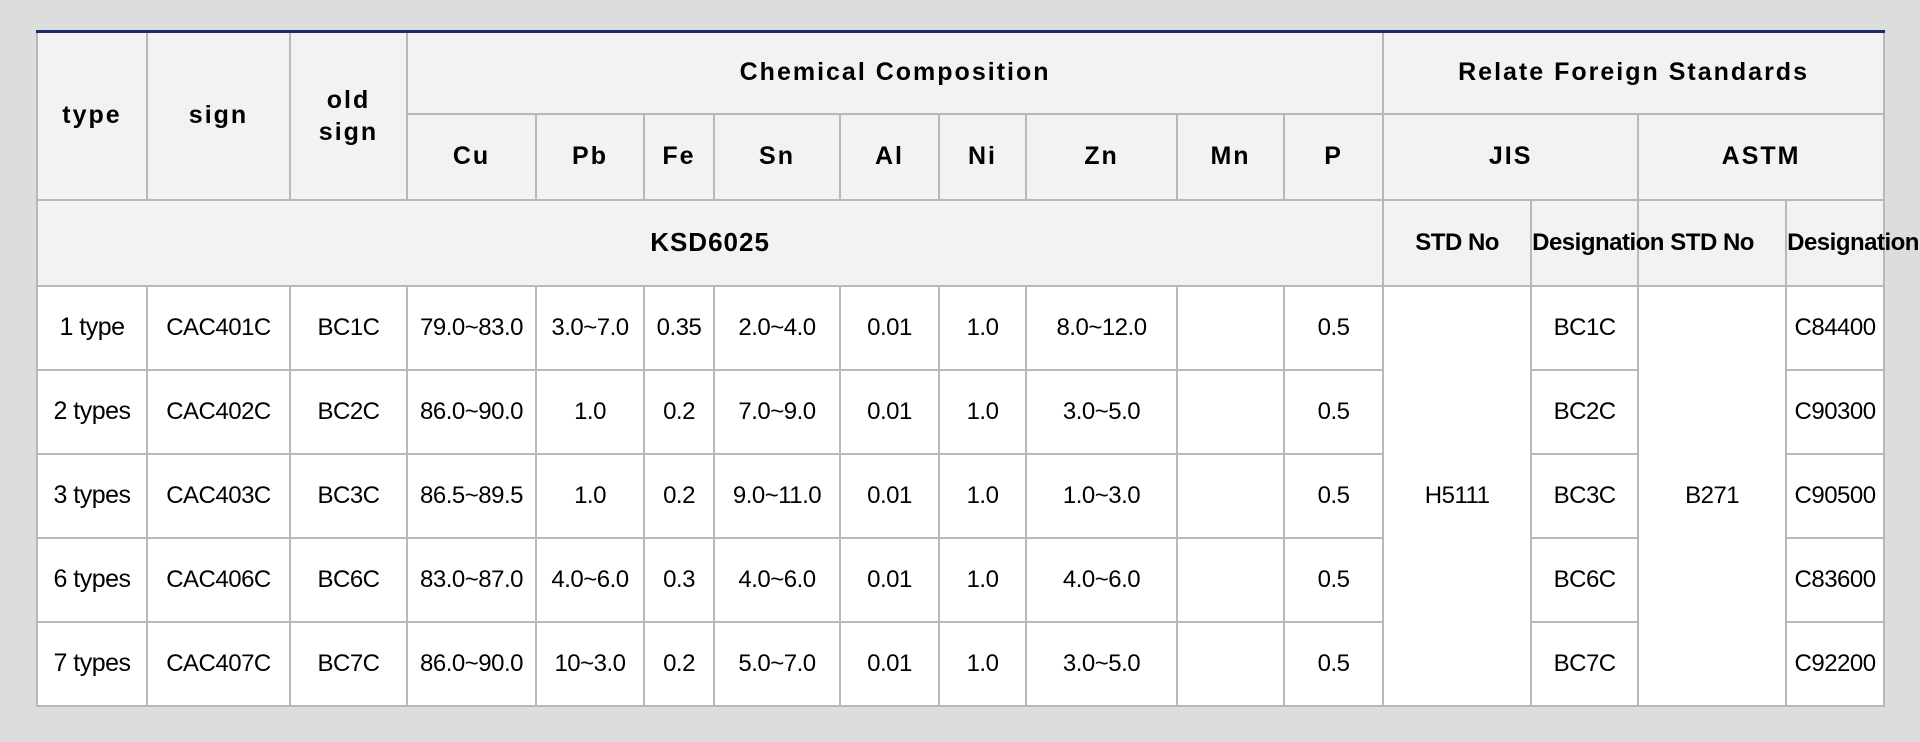  What do you see at coordinates (471, 495) in the screenshot?
I see `cu-cell: 86.5~89.5` at bounding box center [471, 495].